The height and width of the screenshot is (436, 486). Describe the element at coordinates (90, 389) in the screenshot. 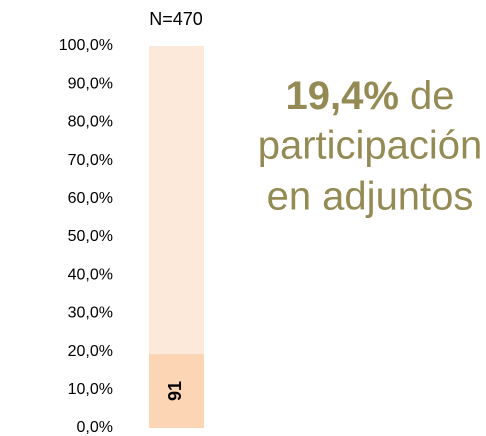

I see `y-tick-label: 10,0%` at that location.